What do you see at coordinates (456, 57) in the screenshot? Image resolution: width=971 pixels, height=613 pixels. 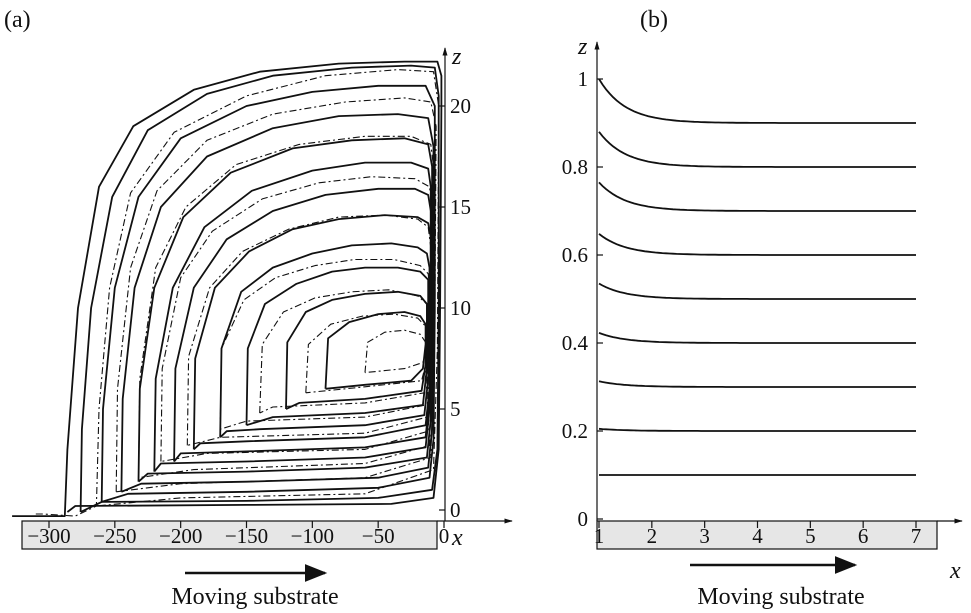 I see `y-axis-label-a: z` at bounding box center [456, 57].